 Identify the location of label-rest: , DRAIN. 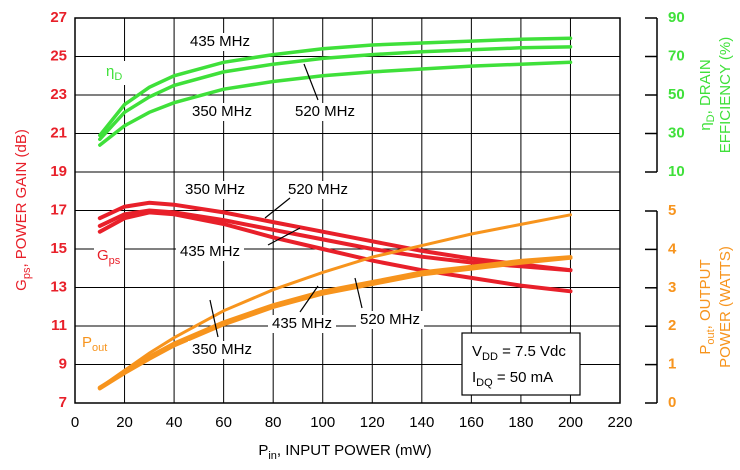
(705, 86).